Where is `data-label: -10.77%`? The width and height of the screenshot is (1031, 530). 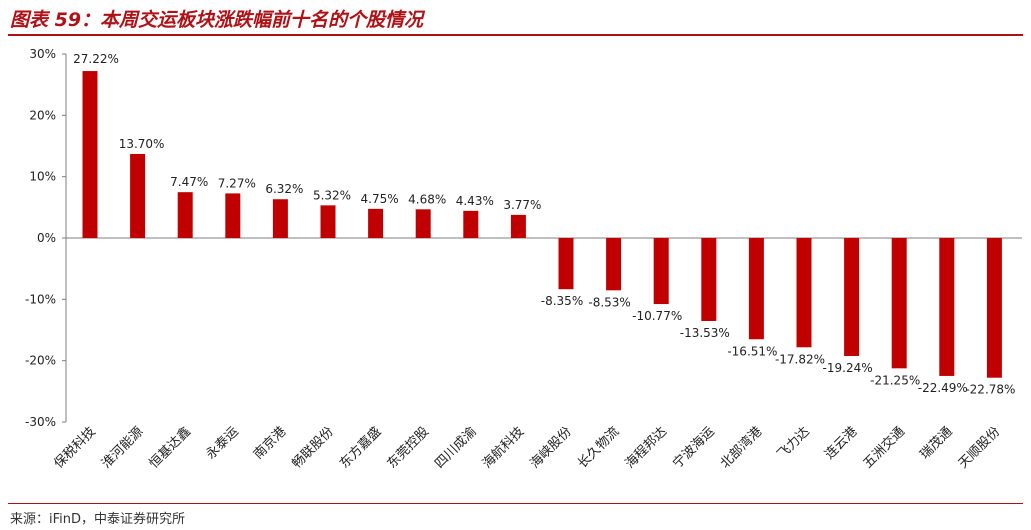 data-label: -10.77% is located at coordinates (657, 316).